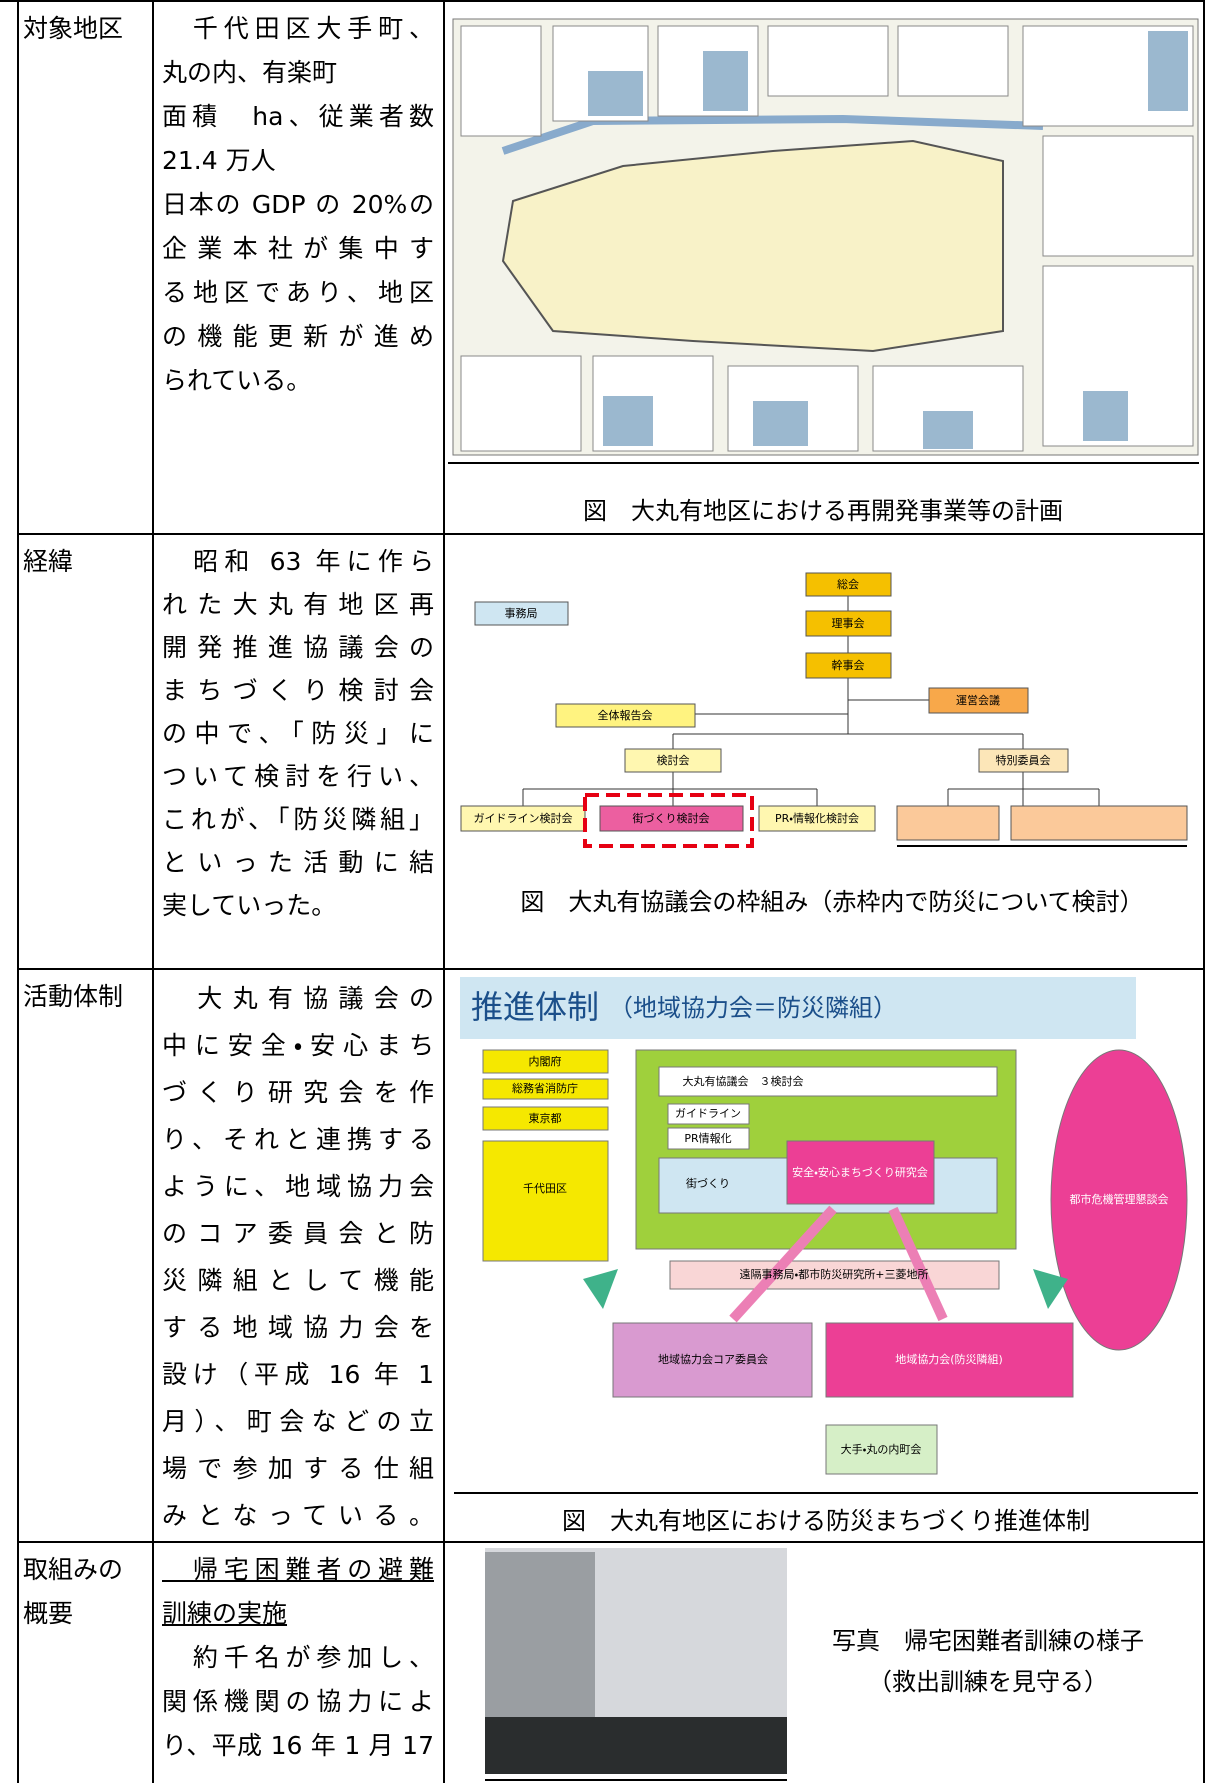  Describe the element at coordinates (860, 1172) in the screenshot. I see `structure-box-label: 安全・安心まちづくり研究会` at that location.